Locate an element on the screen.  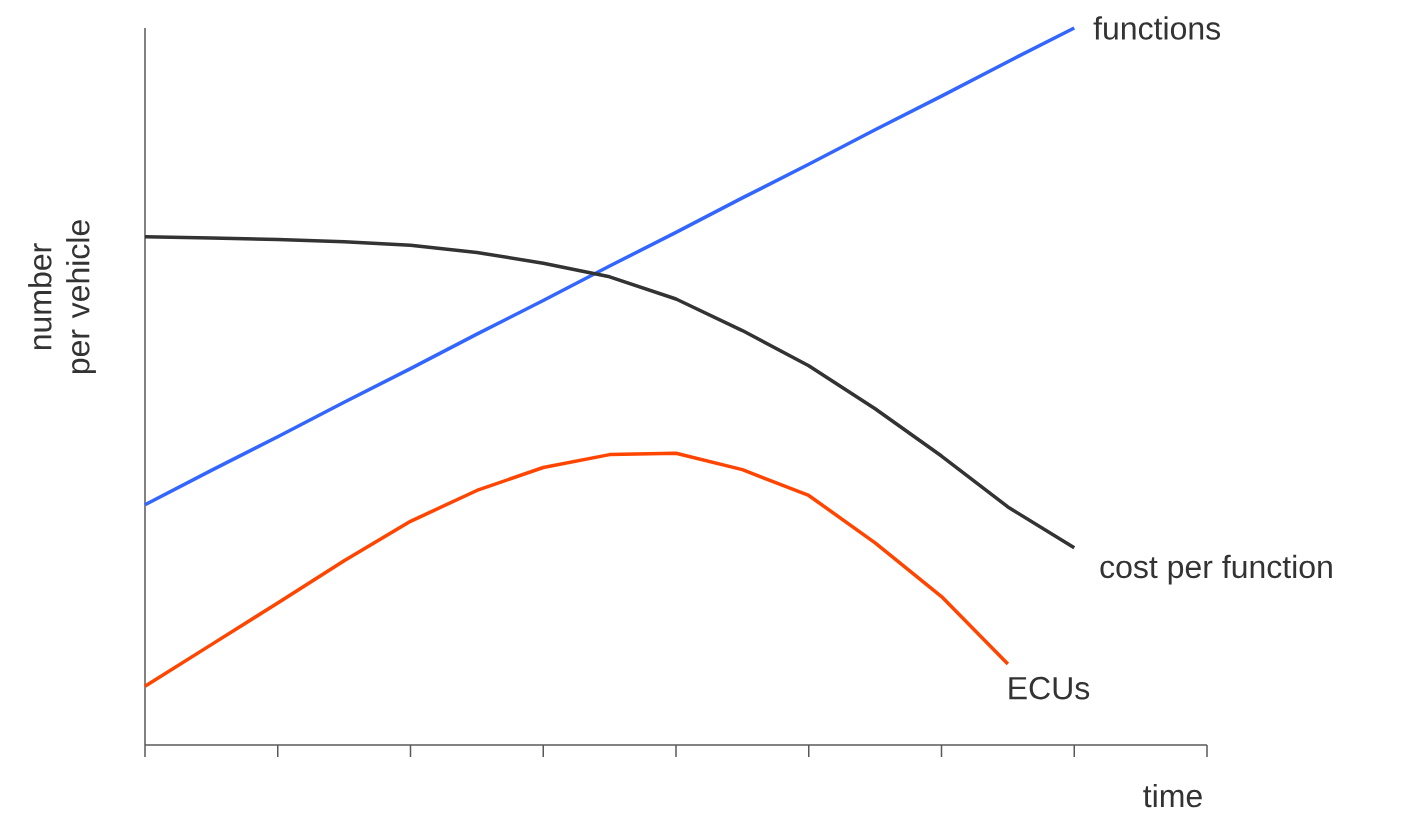
x-axis-title: time is located at coordinates (1172, 795).